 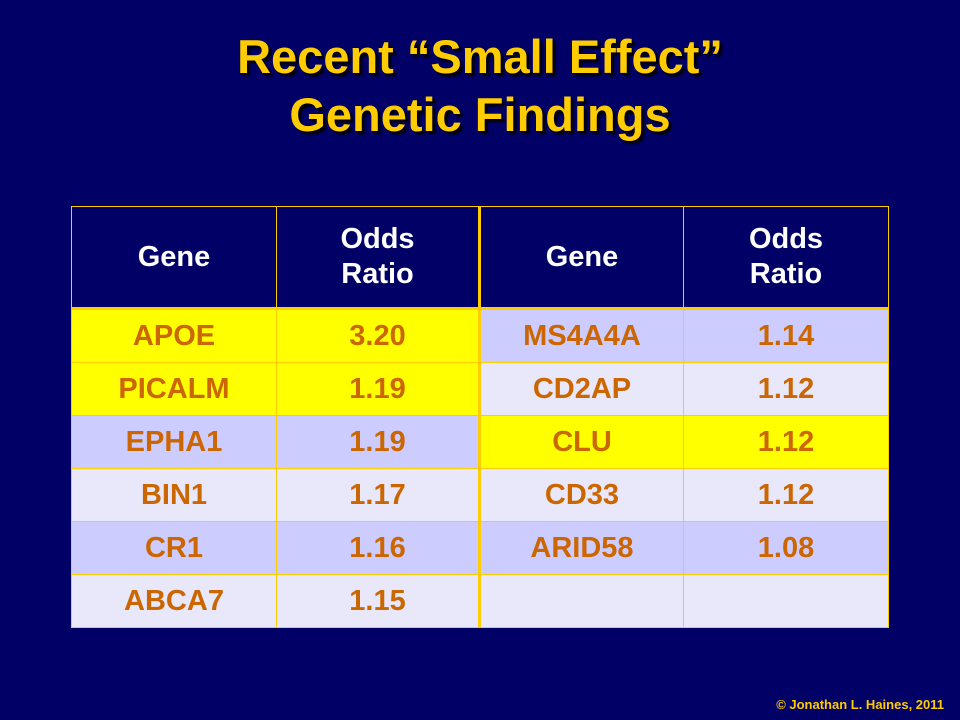 What do you see at coordinates (581, 258) in the screenshot?
I see `header-gene-2: Gene` at bounding box center [581, 258].